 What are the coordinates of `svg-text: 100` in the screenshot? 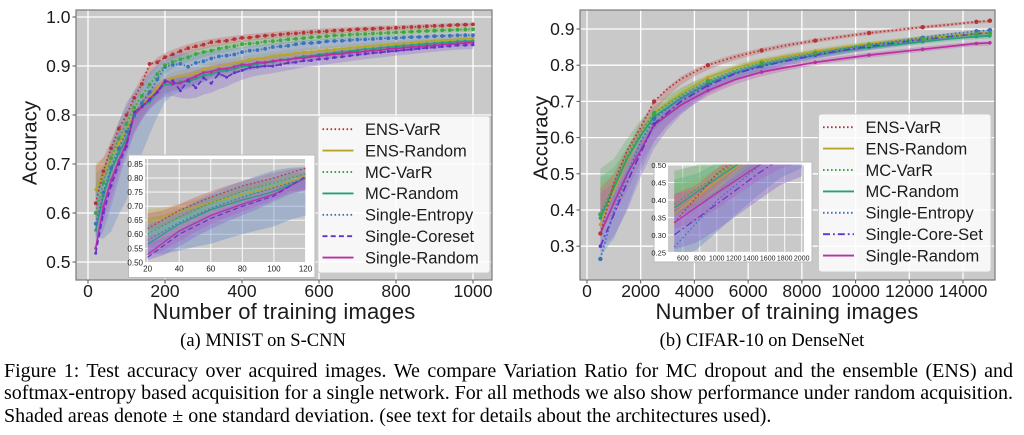 It's located at (274, 269).